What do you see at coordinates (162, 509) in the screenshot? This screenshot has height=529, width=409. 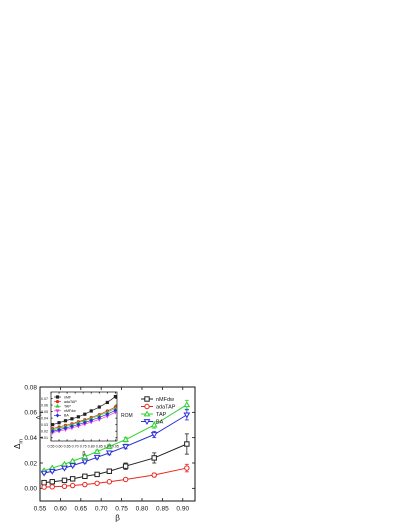 I see `main-x-tick-label: 0.85` at bounding box center [162, 509].